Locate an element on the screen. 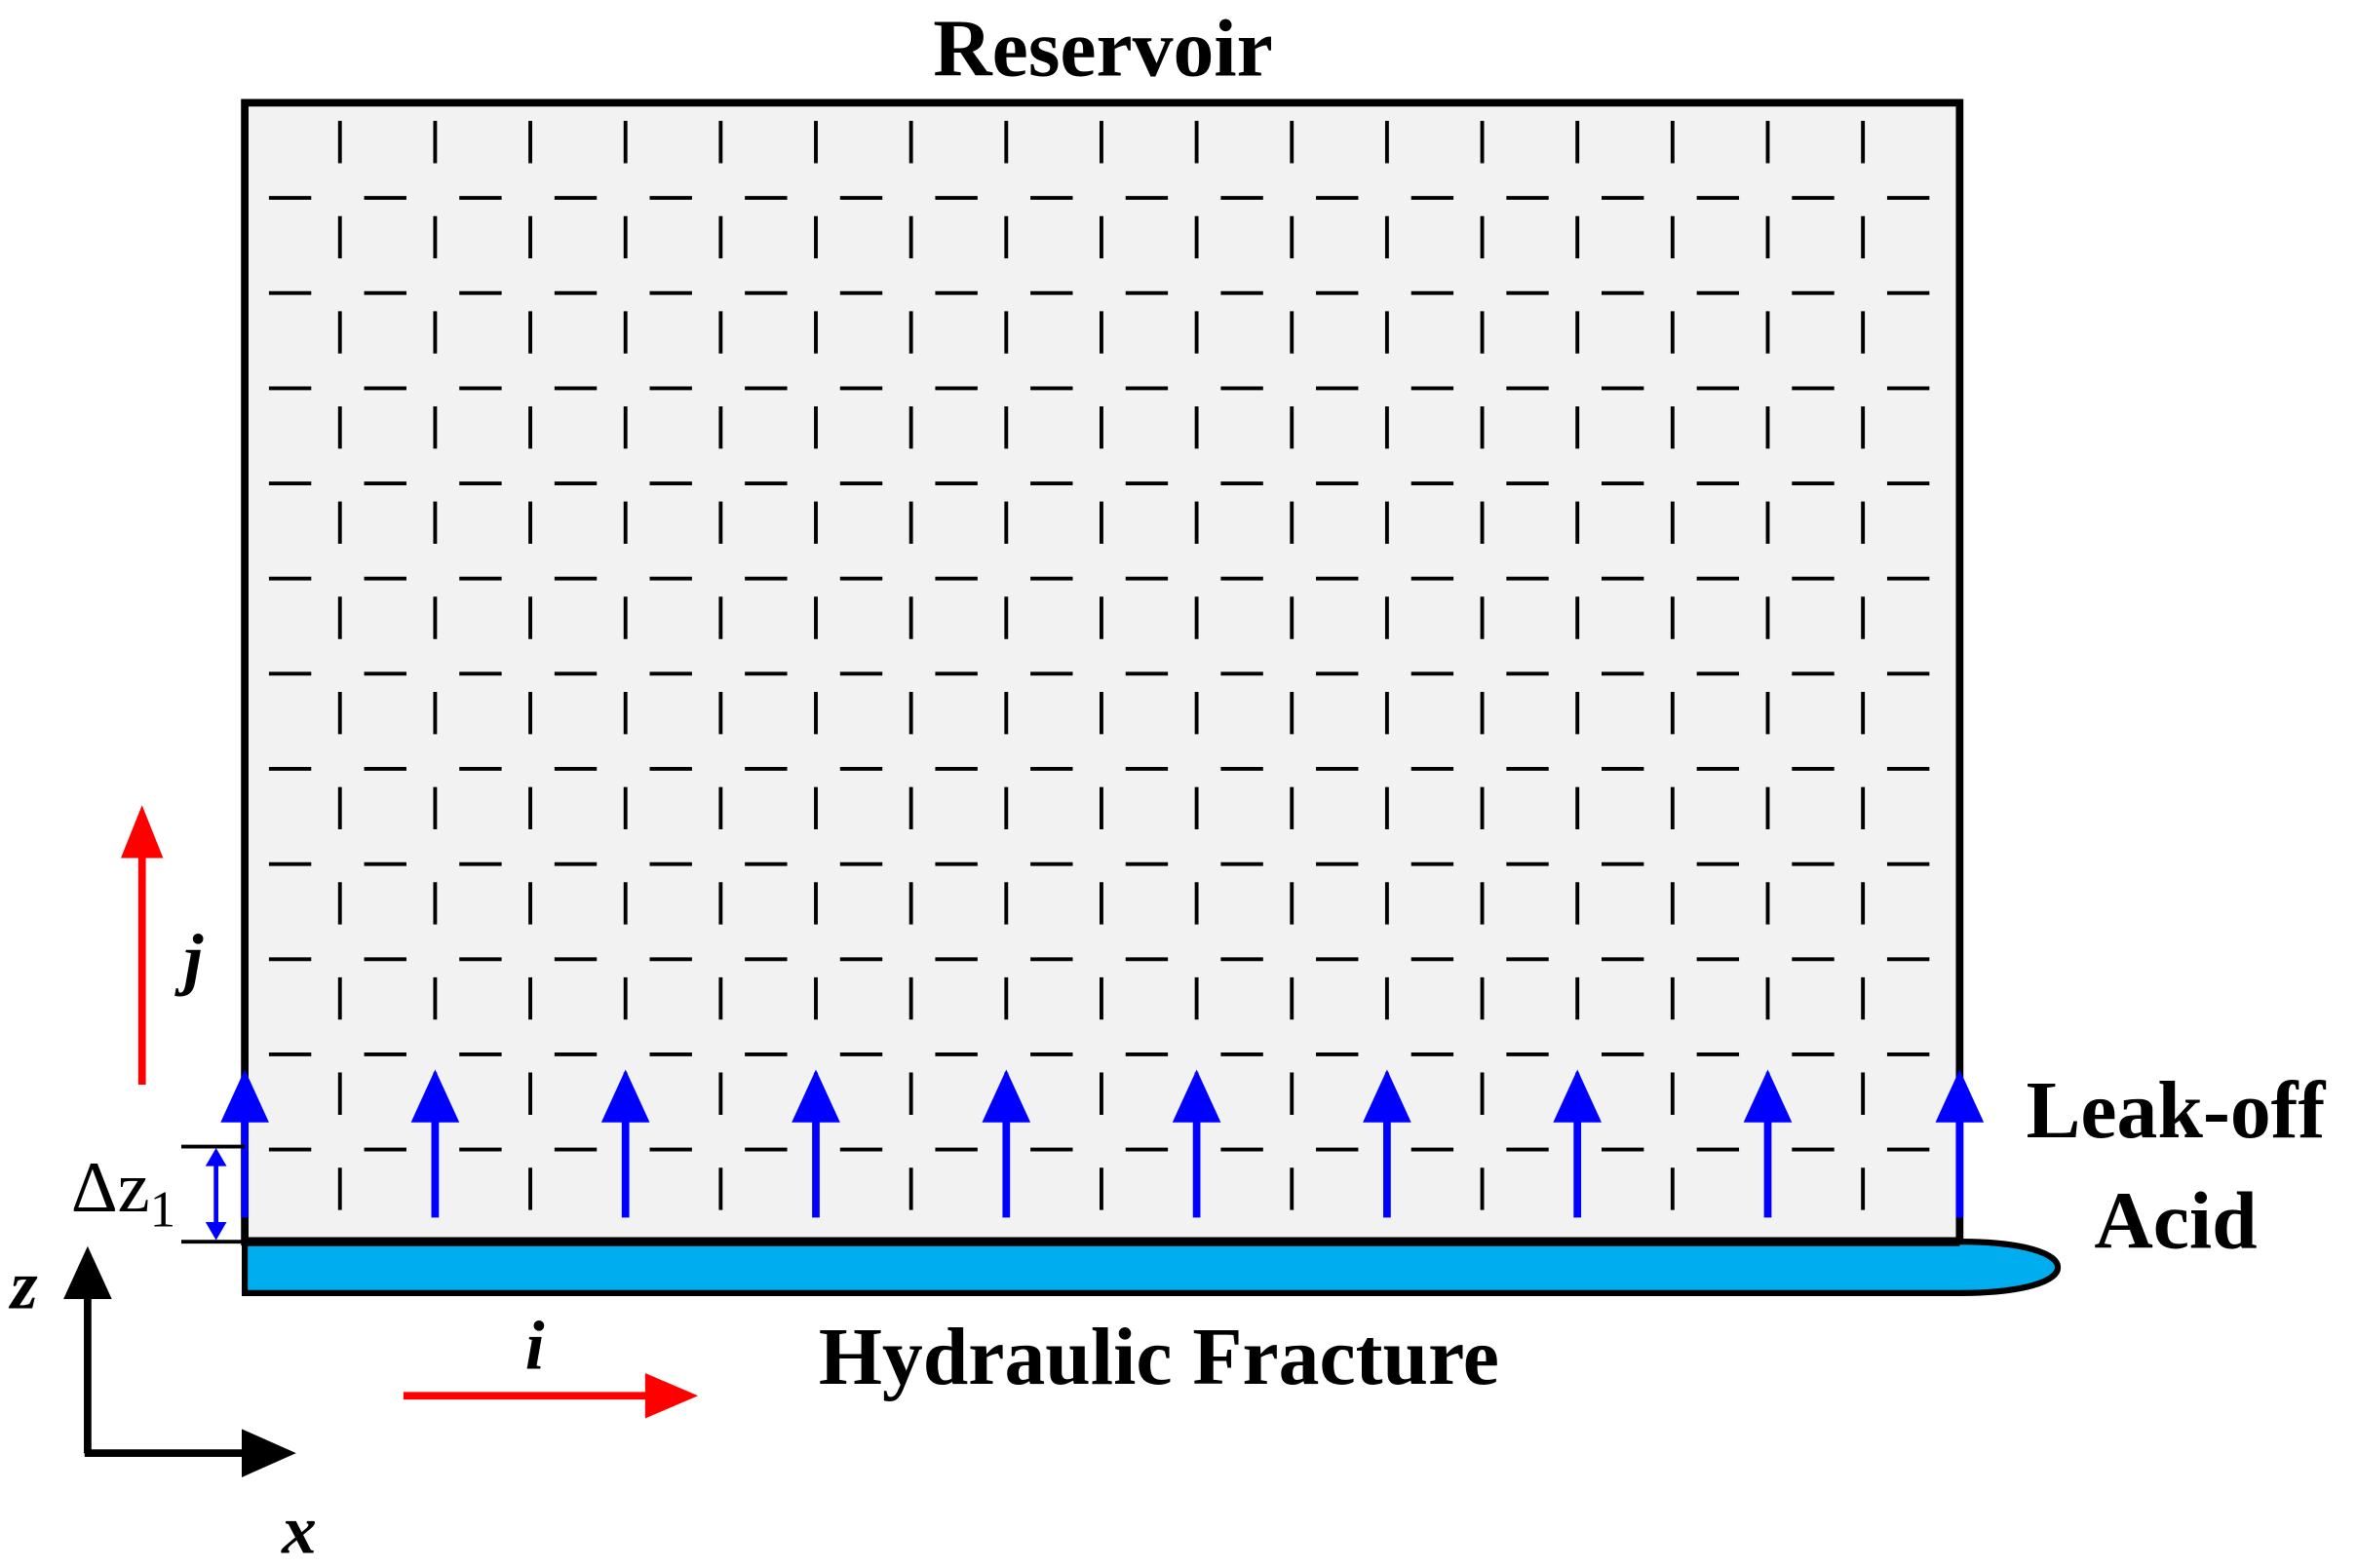 The height and width of the screenshot is (1568, 2357). z-axis-head is located at coordinates (87, 1272).